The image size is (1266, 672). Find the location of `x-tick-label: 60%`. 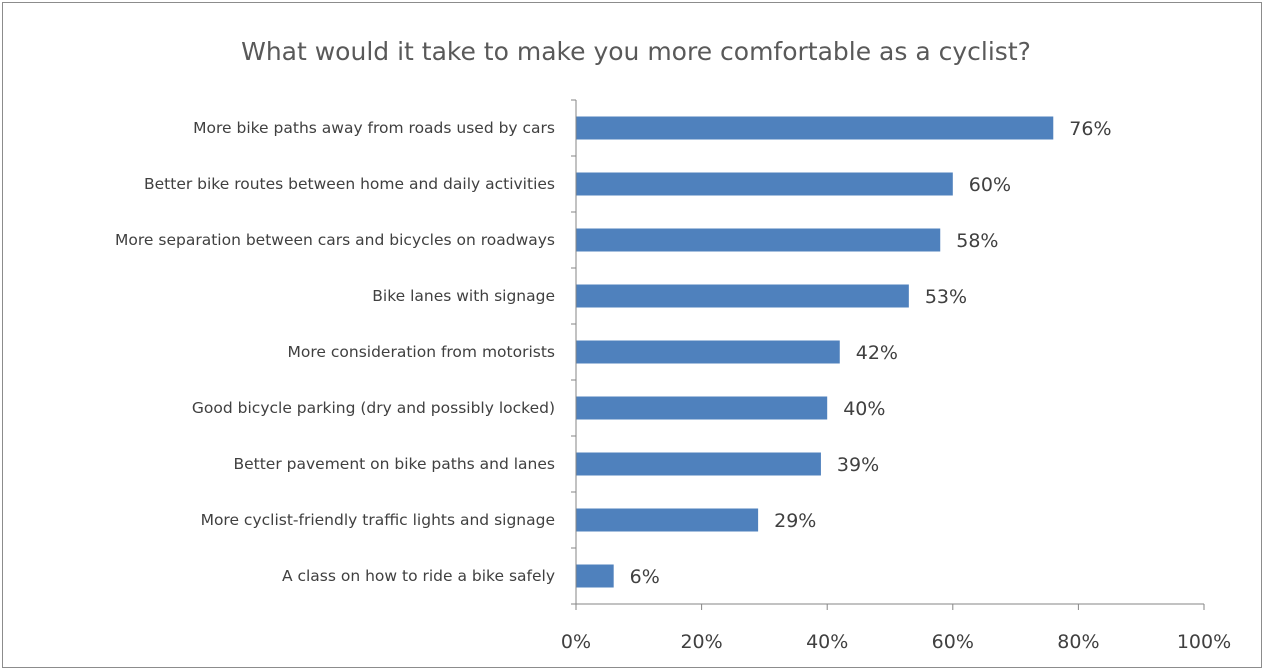

x-tick-label: 60% is located at coordinates (953, 642).